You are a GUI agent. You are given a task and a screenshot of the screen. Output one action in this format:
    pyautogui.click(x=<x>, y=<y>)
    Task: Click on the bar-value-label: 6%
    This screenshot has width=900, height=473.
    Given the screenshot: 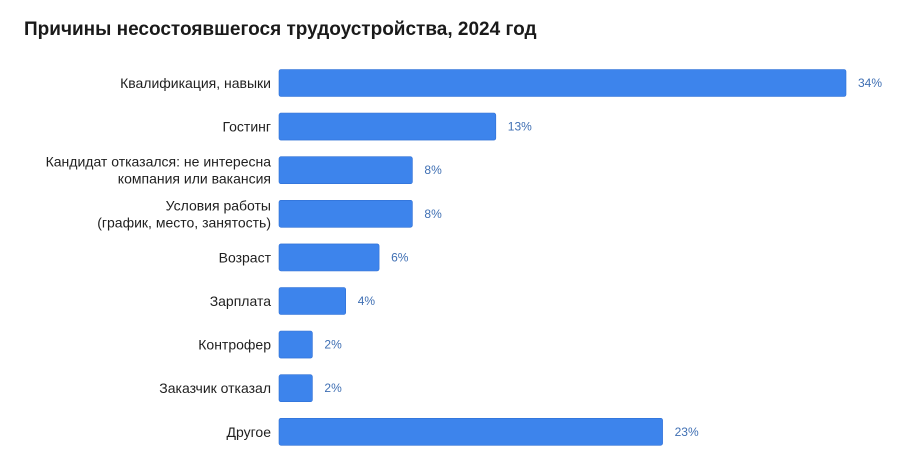 What is the action you would take?
    pyautogui.click(x=400, y=257)
    